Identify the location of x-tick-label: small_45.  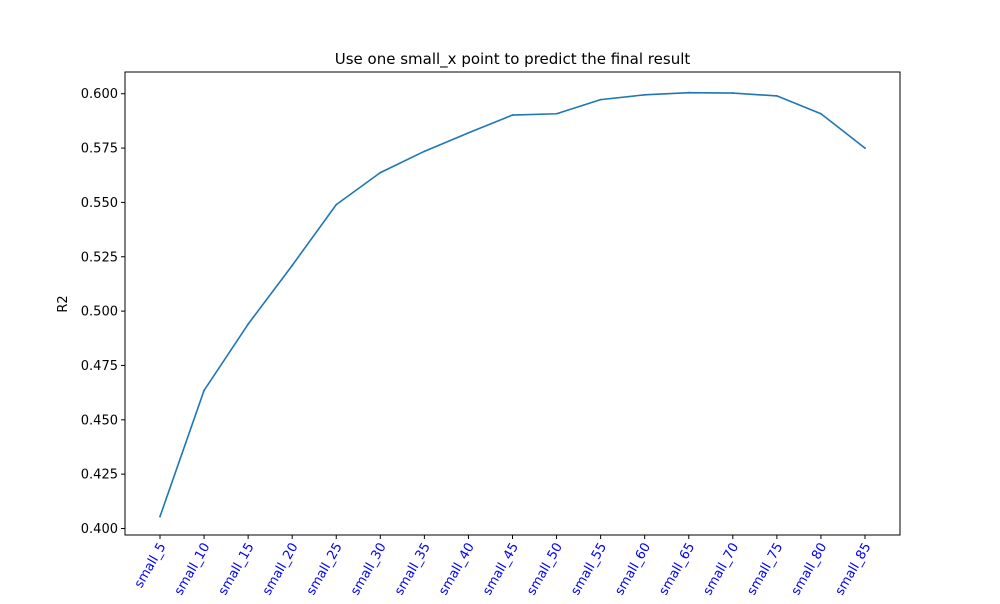
(501, 569).